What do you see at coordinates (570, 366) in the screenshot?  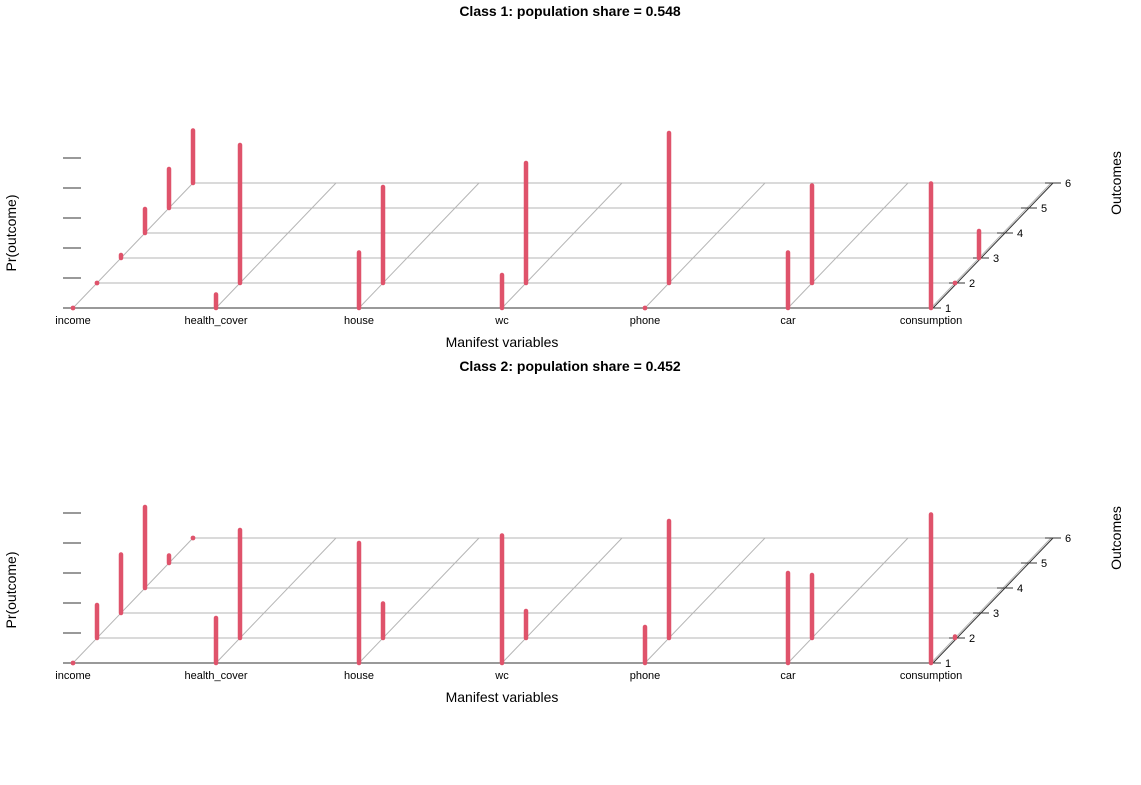 I see `chart-title: Class 2: population share = 0.452` at bounding box center [570, 366].